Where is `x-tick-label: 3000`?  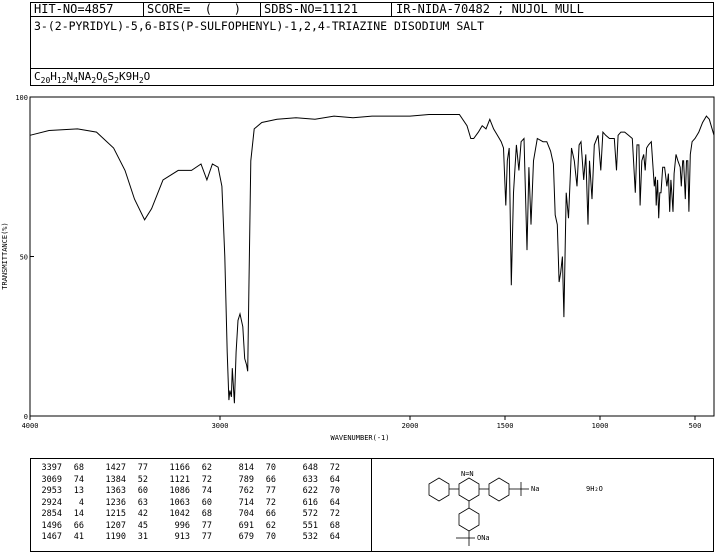 x-tick-label: 3000 is located at coordinates (220, 426).